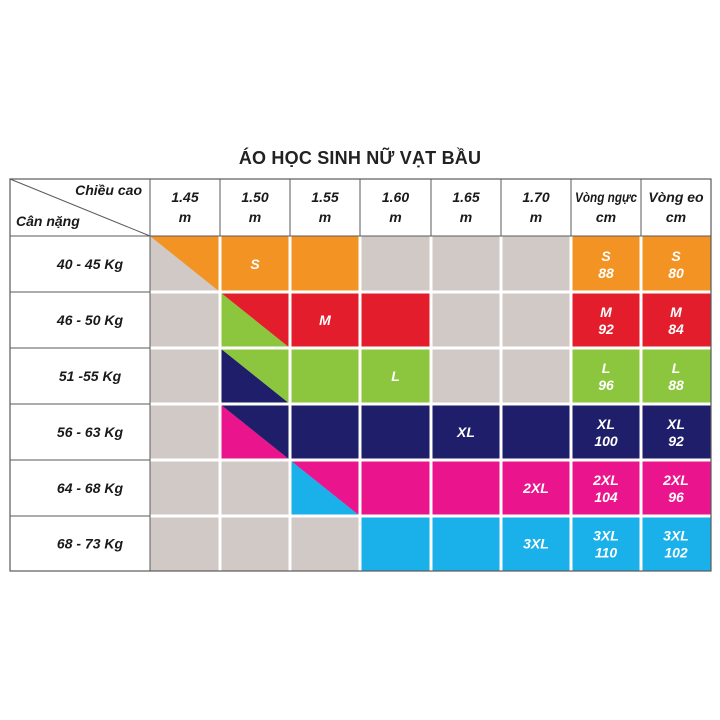 The width and height of the screenshot is (720, 720). Describe the element at coordinates (606, 441) in the screenshot. I see `bust-value: 100` at that location.